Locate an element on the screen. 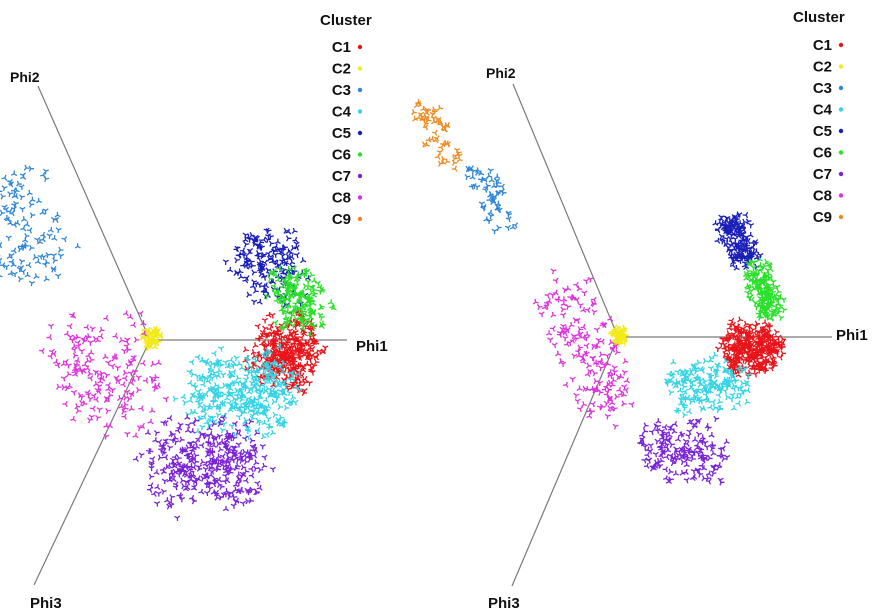 This screenshot has width=872, height=614. axis-label-phi1: Phi1 is located at coordinates (852, 335).